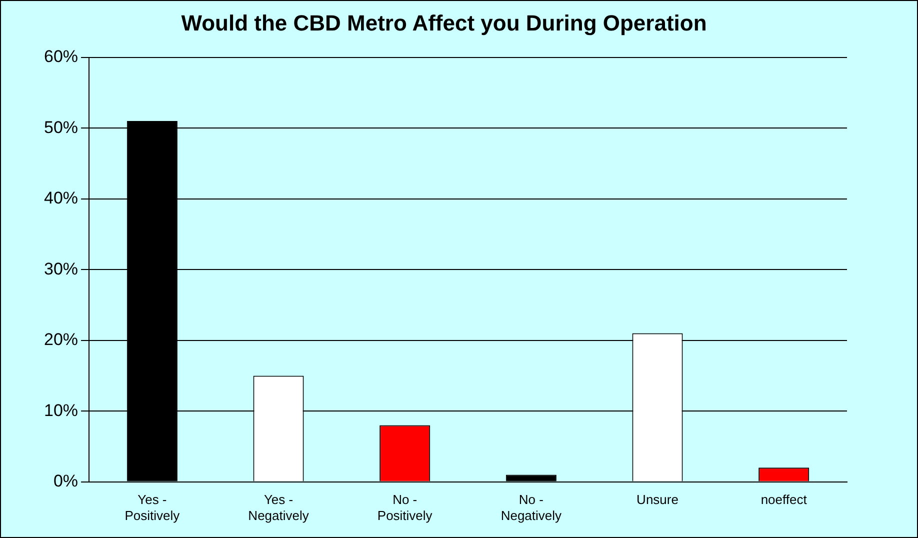  I want to click on y-tick-label: 60%, so click(61, 56).